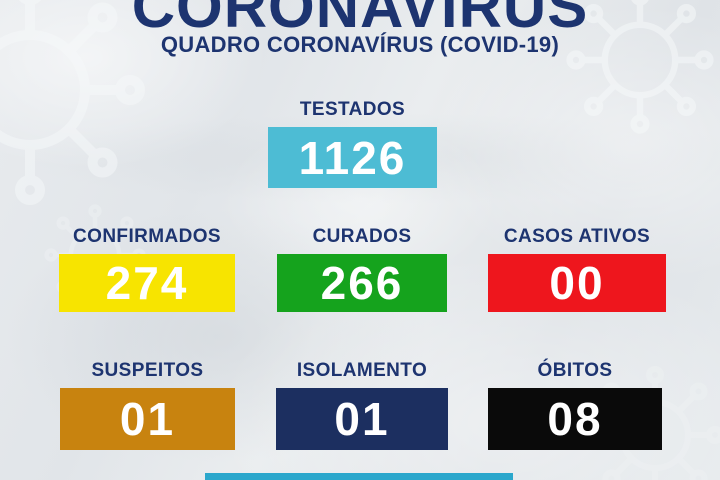 The image size is (720, 480). Describe the element at coordinates (352, 109) in the screenshot. I see `stat-label-testados: TESTADOS` at that location.